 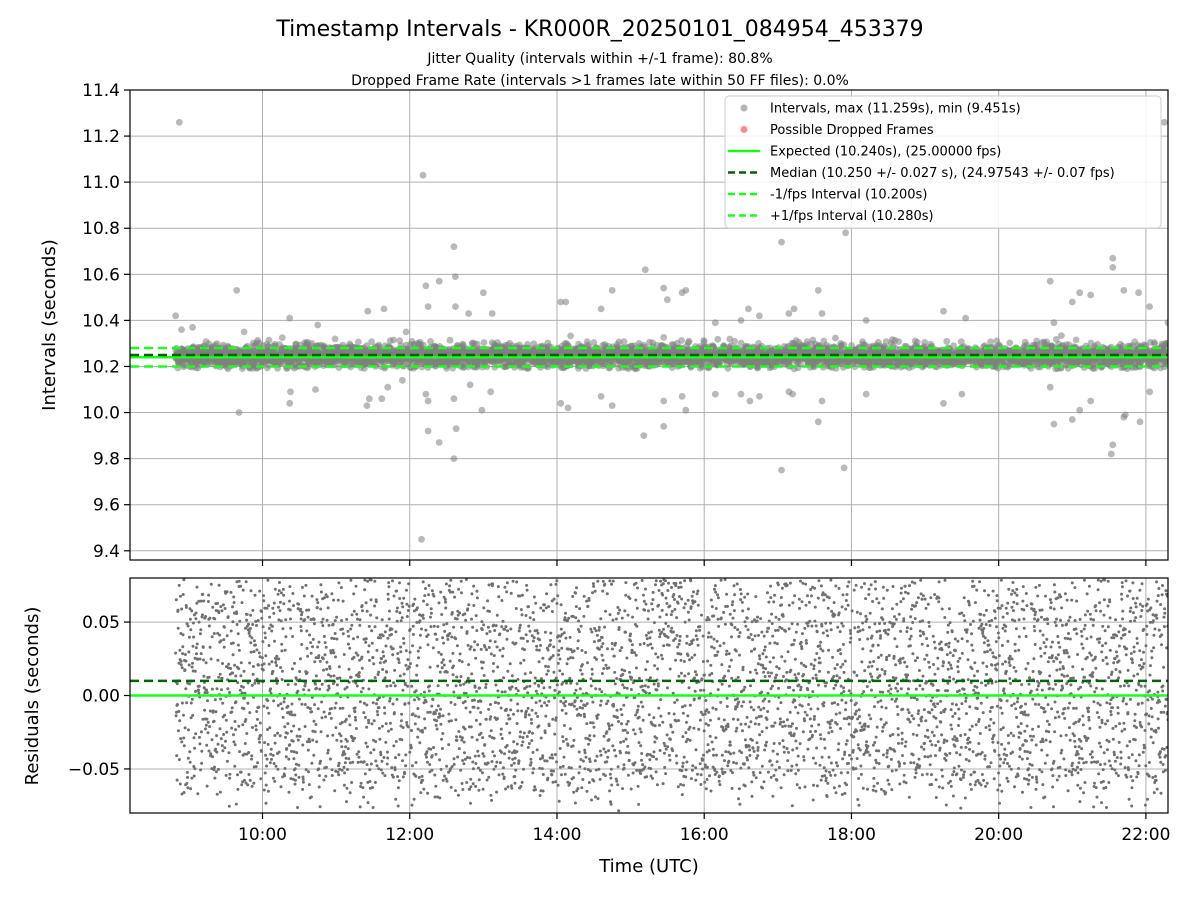 I want to click on intervals-y-tick-label: 11.0, so click(x=101, y=183).